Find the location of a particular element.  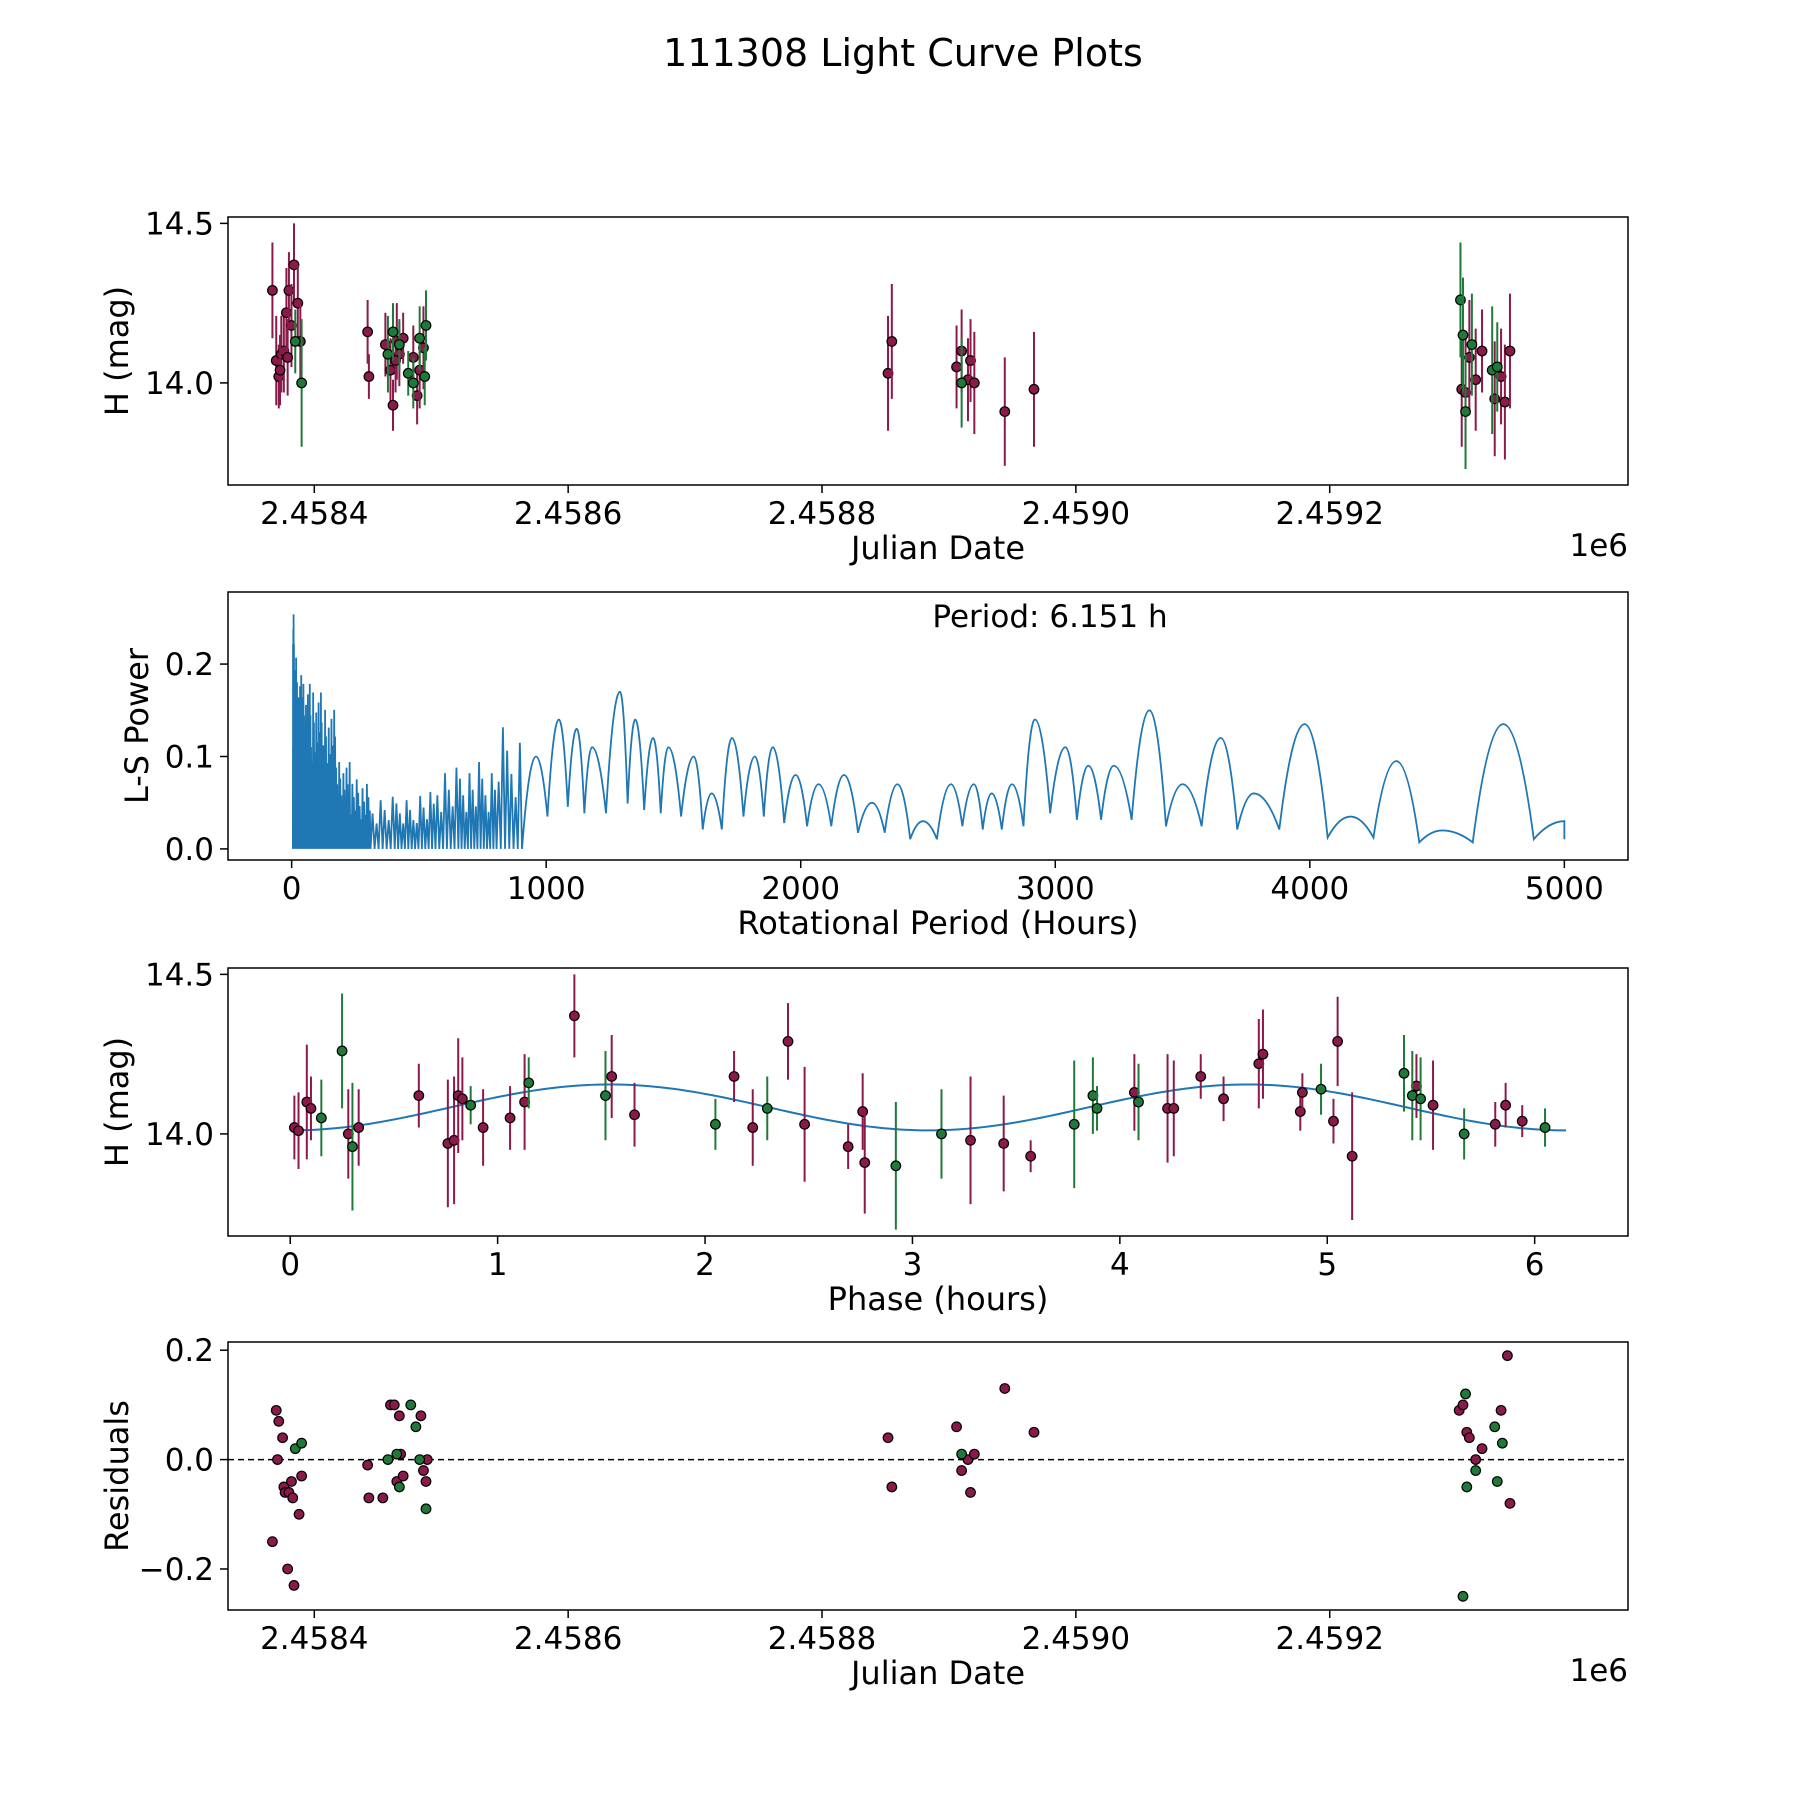

power-curve is located at coordinates (929, 731).